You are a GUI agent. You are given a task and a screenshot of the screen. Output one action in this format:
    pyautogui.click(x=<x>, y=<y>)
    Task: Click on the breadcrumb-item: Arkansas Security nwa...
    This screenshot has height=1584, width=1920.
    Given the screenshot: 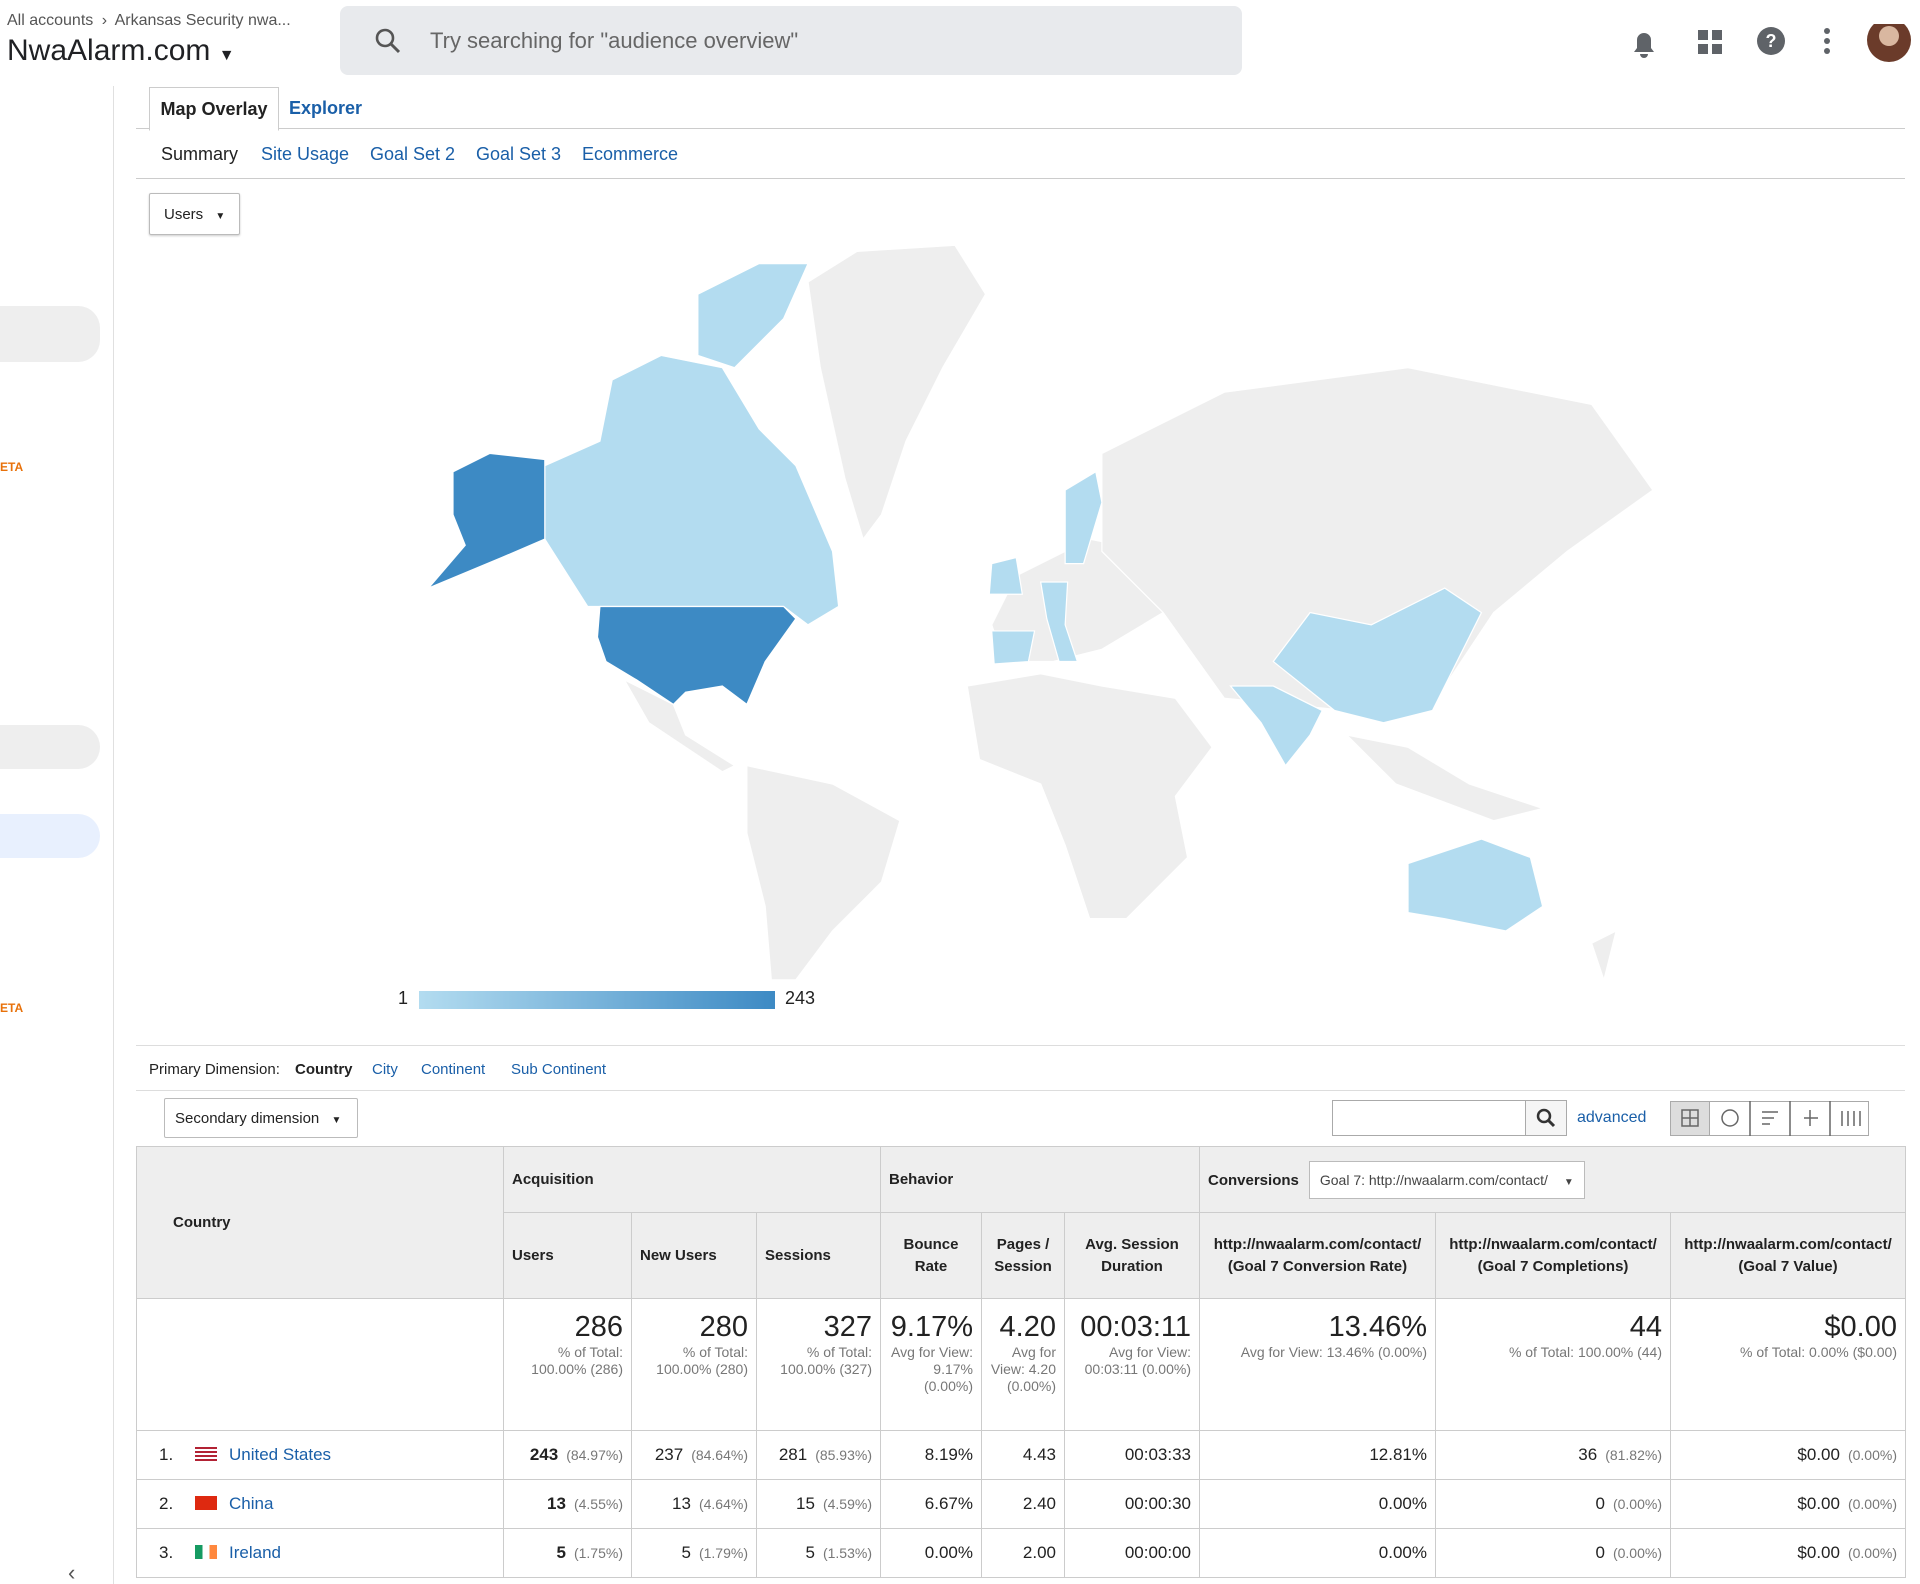 What is the action you would take?
    pyautogui.click(x=202, y=20)
    